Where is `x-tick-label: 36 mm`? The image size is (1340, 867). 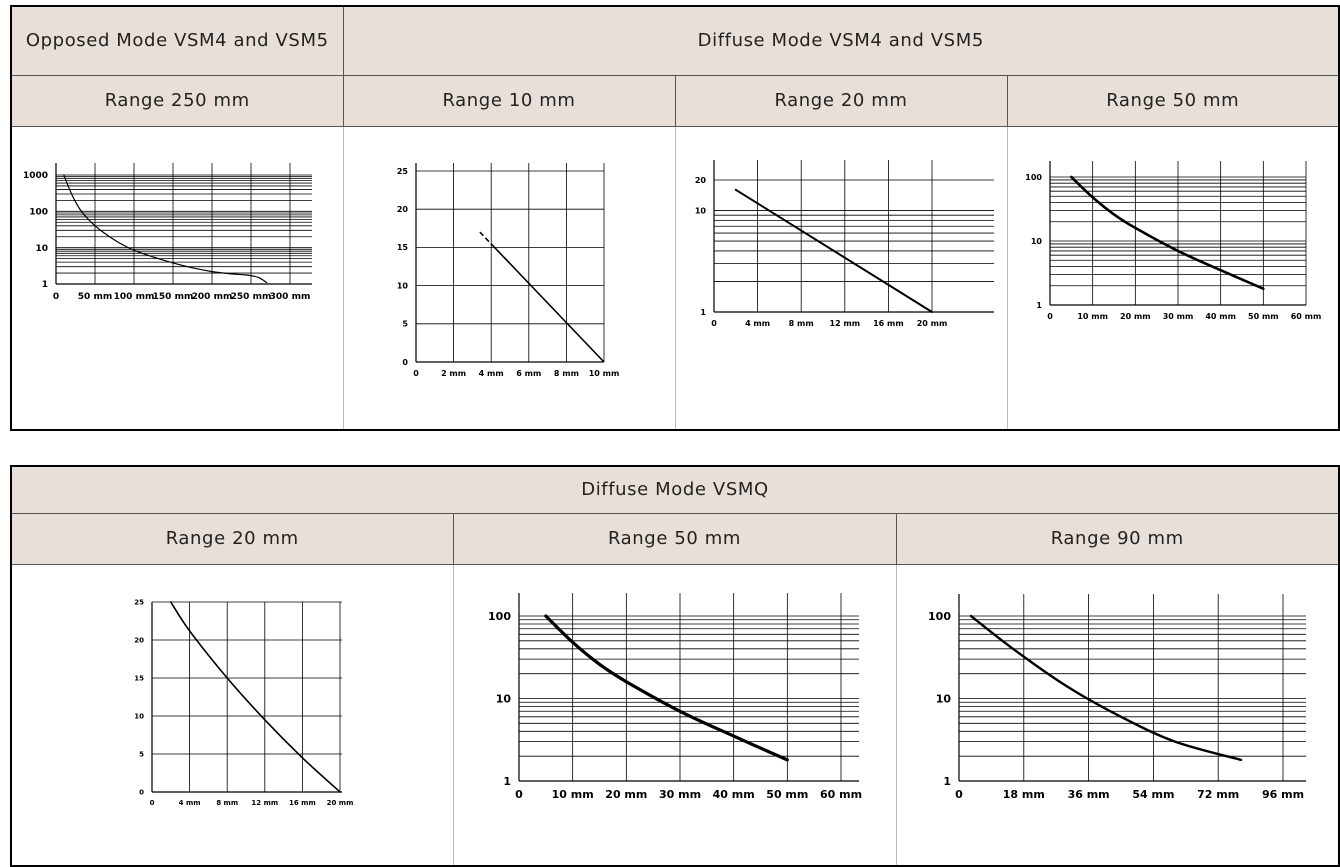 x-tick-label: 36 mm is located at coordinates (1088, 794).